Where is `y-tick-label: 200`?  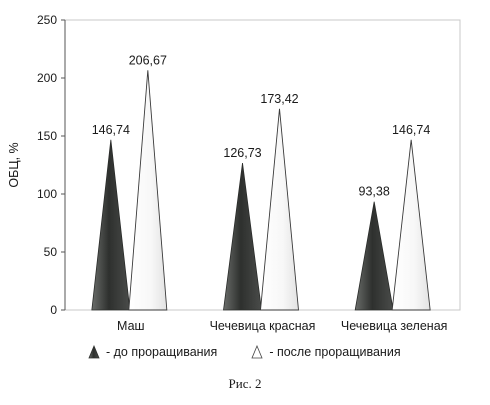
y-tick-label: 200 is located at coordinates (47, 78).